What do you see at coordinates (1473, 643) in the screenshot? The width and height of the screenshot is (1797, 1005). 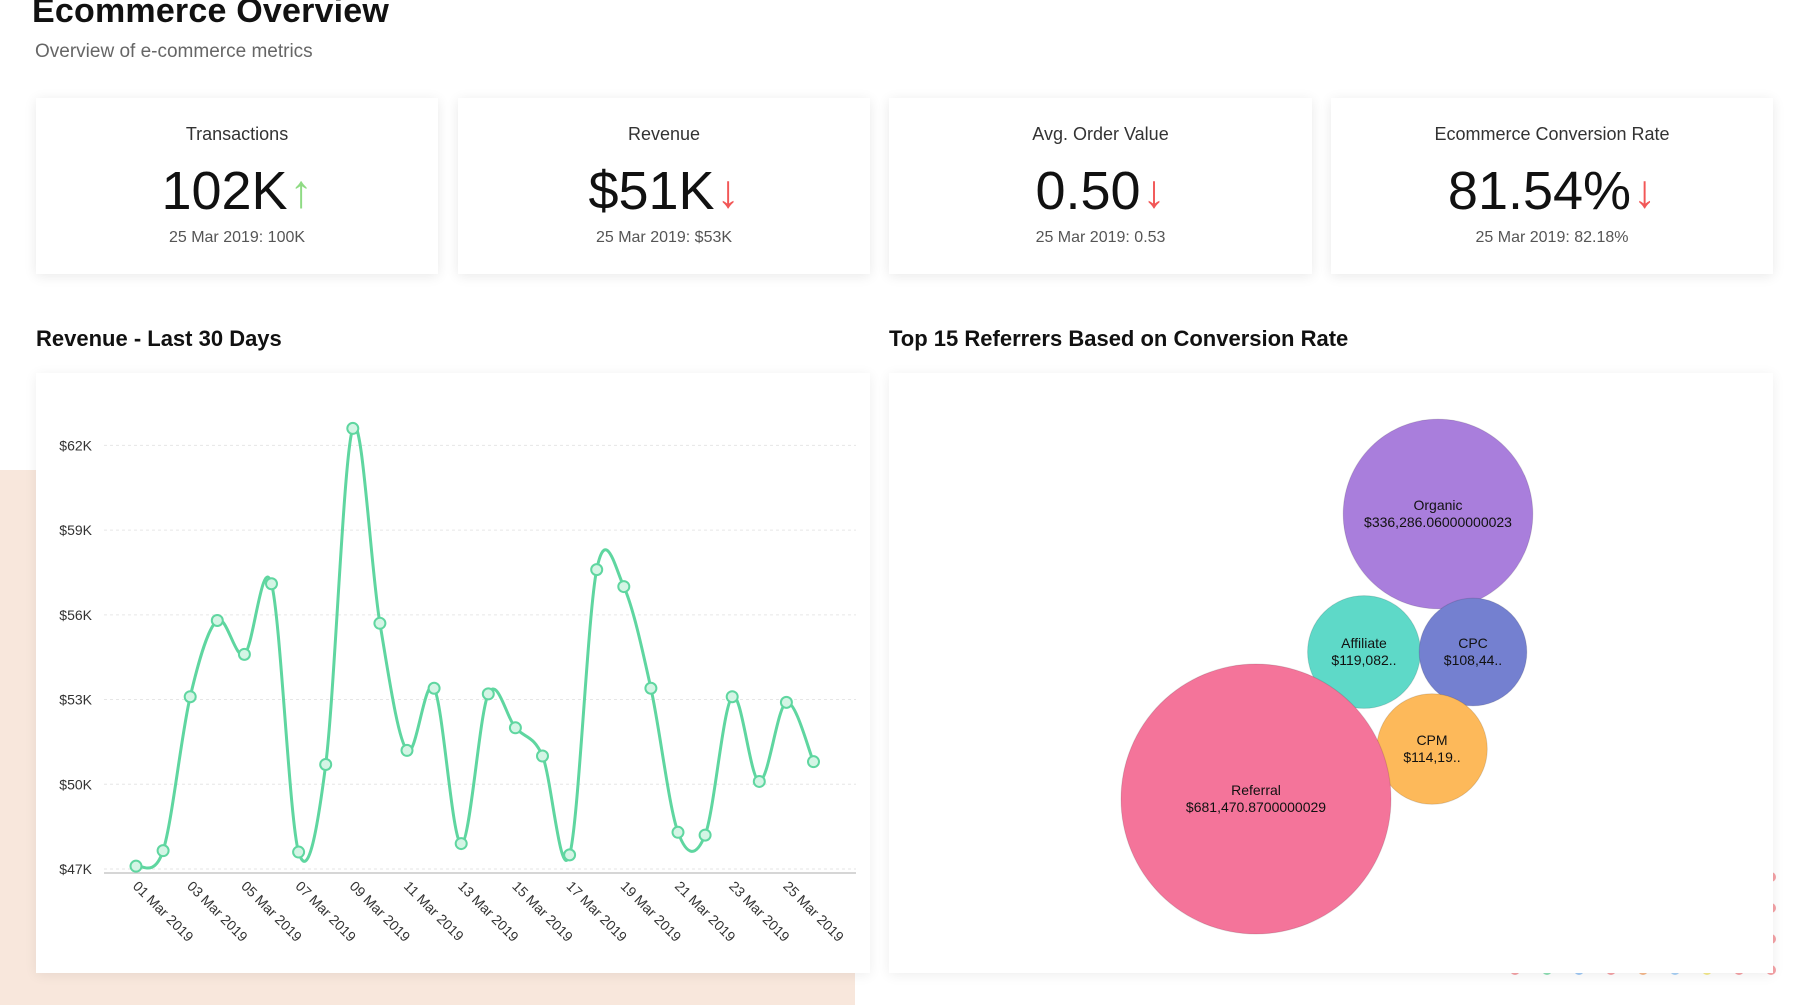 I see `bubble-name-label: CPC` at bounding box center [1473, 643].